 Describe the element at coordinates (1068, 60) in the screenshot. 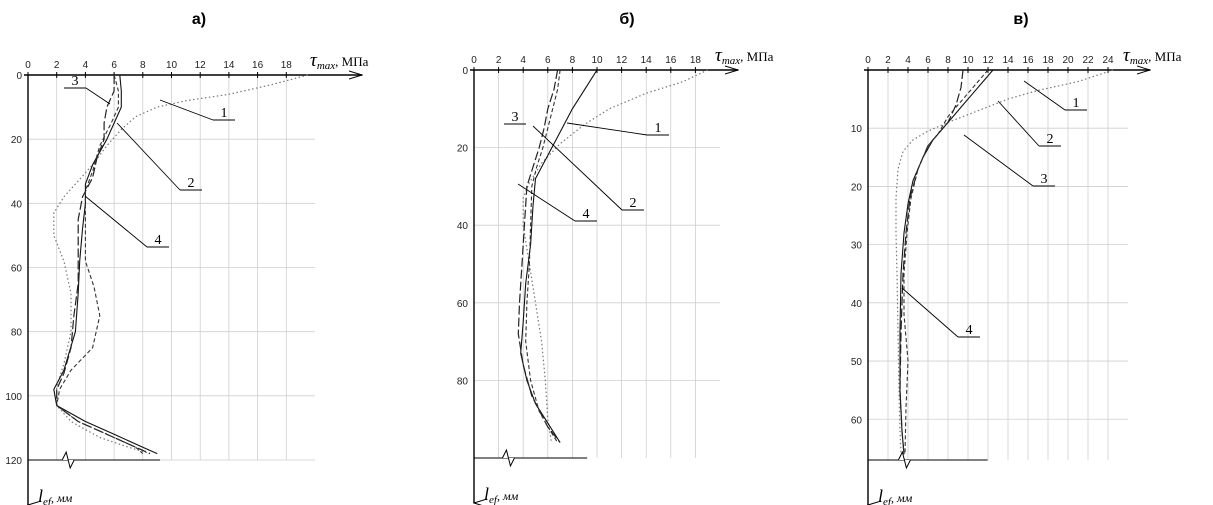

I see `x-tick-label: 20` at that location.